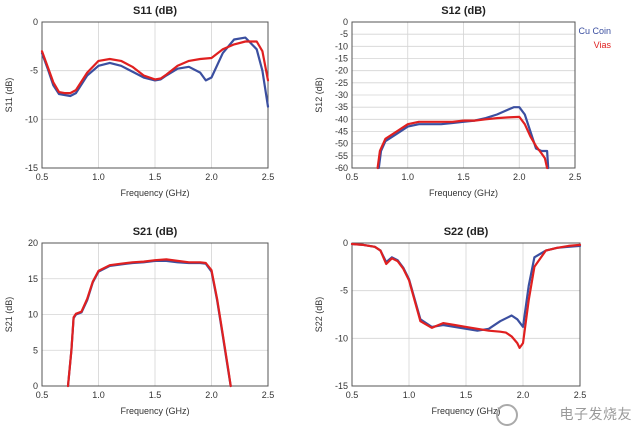  What do you see at coordinates (344, 34) in the screenshot?
I see `s12-ytick-label: -5` at bounding box center [344, 34].